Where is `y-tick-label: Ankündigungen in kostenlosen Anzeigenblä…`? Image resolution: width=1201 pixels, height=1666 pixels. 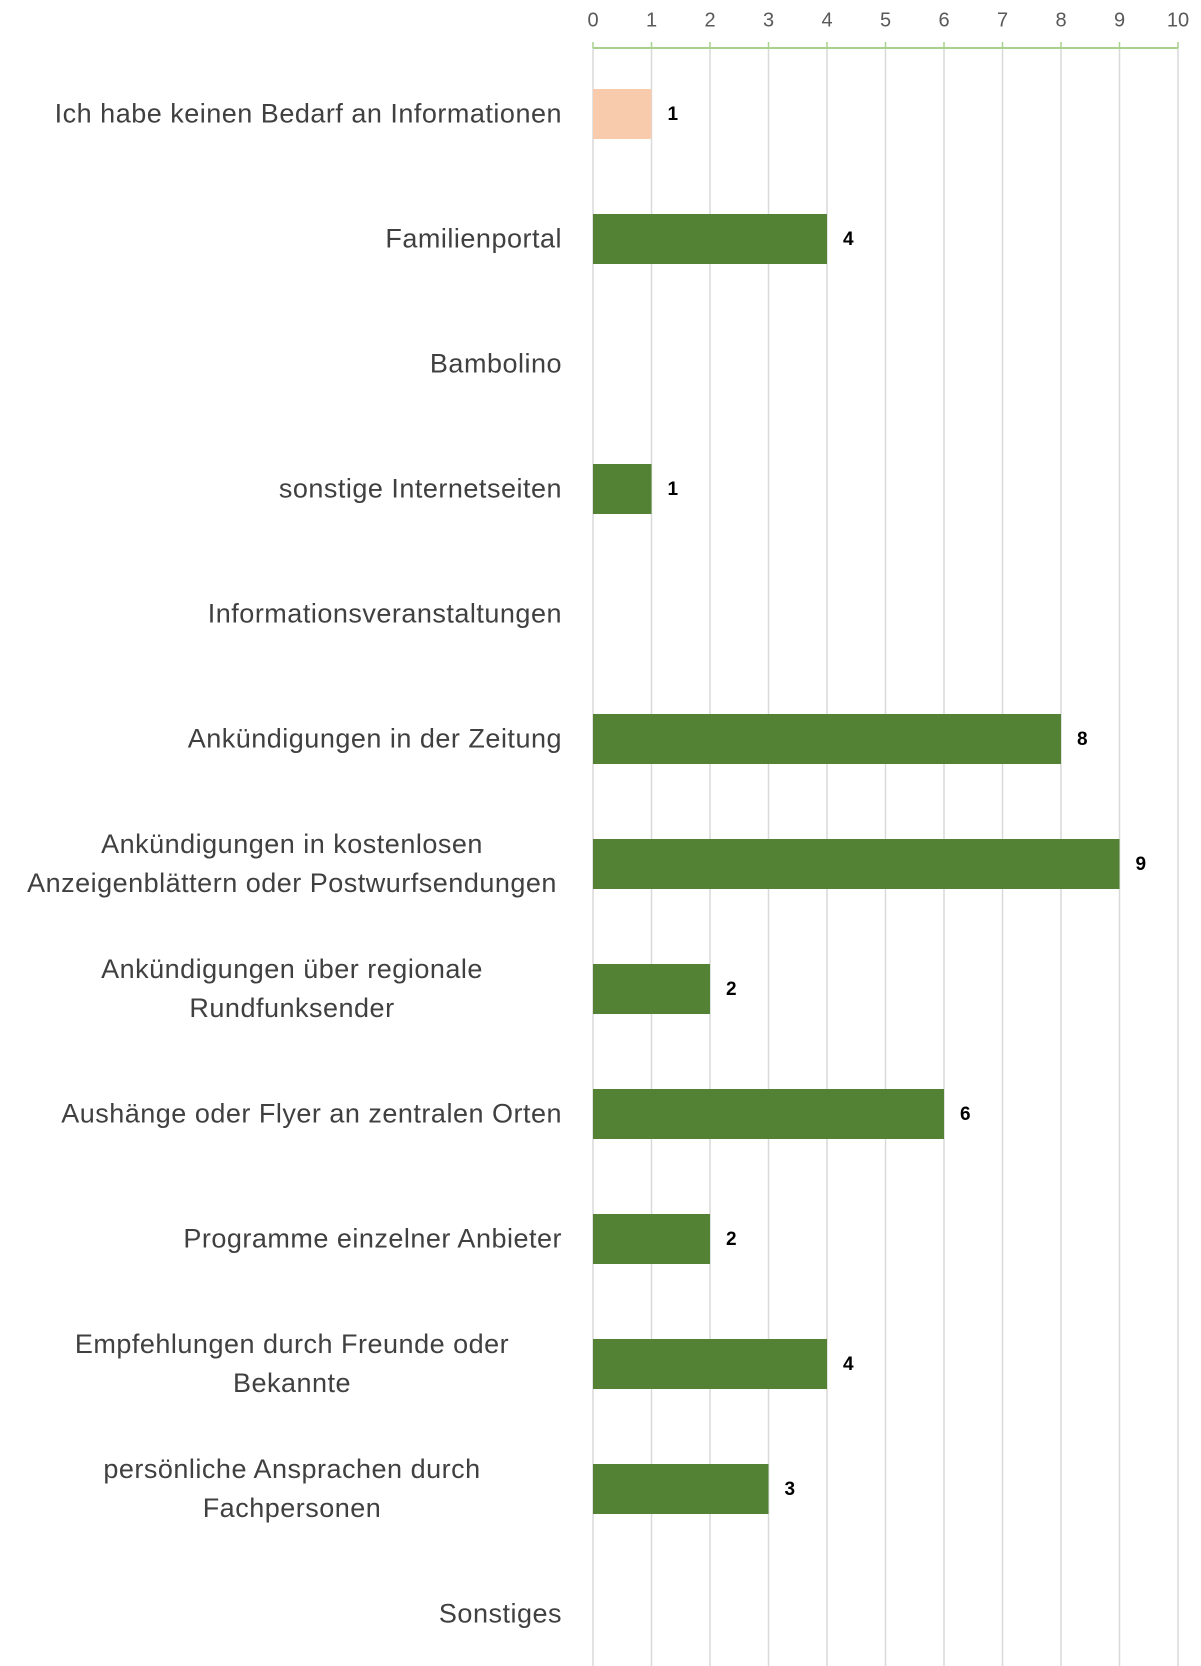
y-tick-label: Ankündigungen in kostenlosen Anzeigenblä… is located at coordinates (292, 863).